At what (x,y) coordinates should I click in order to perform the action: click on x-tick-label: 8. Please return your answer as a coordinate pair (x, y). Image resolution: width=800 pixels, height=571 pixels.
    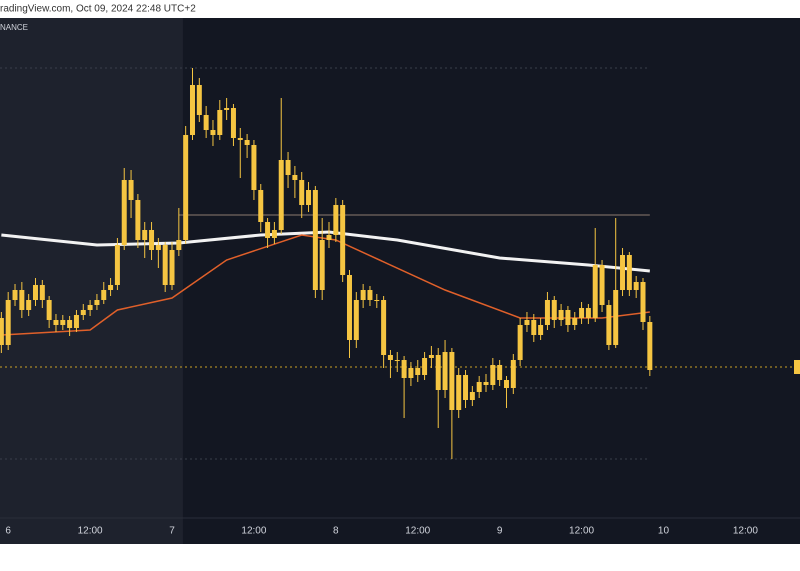
    Looking at the image, I should click on (336, 531).